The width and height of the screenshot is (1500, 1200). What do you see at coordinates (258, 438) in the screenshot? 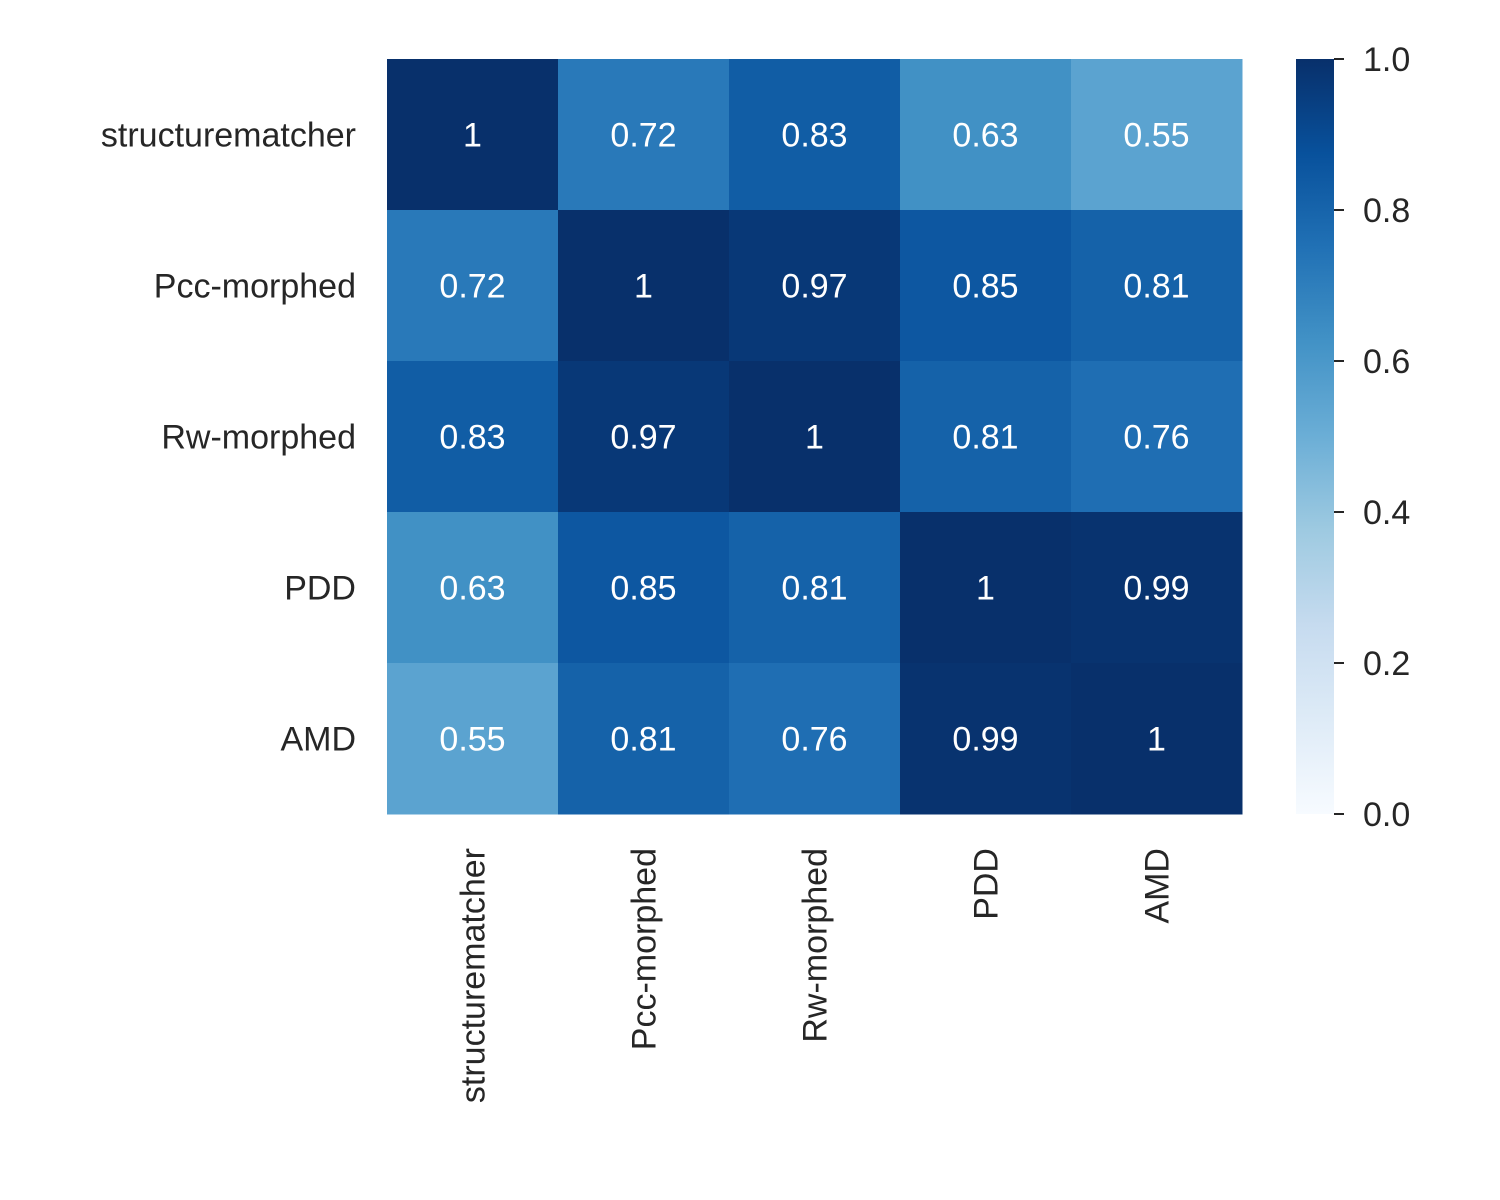
I see `y-tick-label-2: Rw-morphed` at bounding box center [258, 438].